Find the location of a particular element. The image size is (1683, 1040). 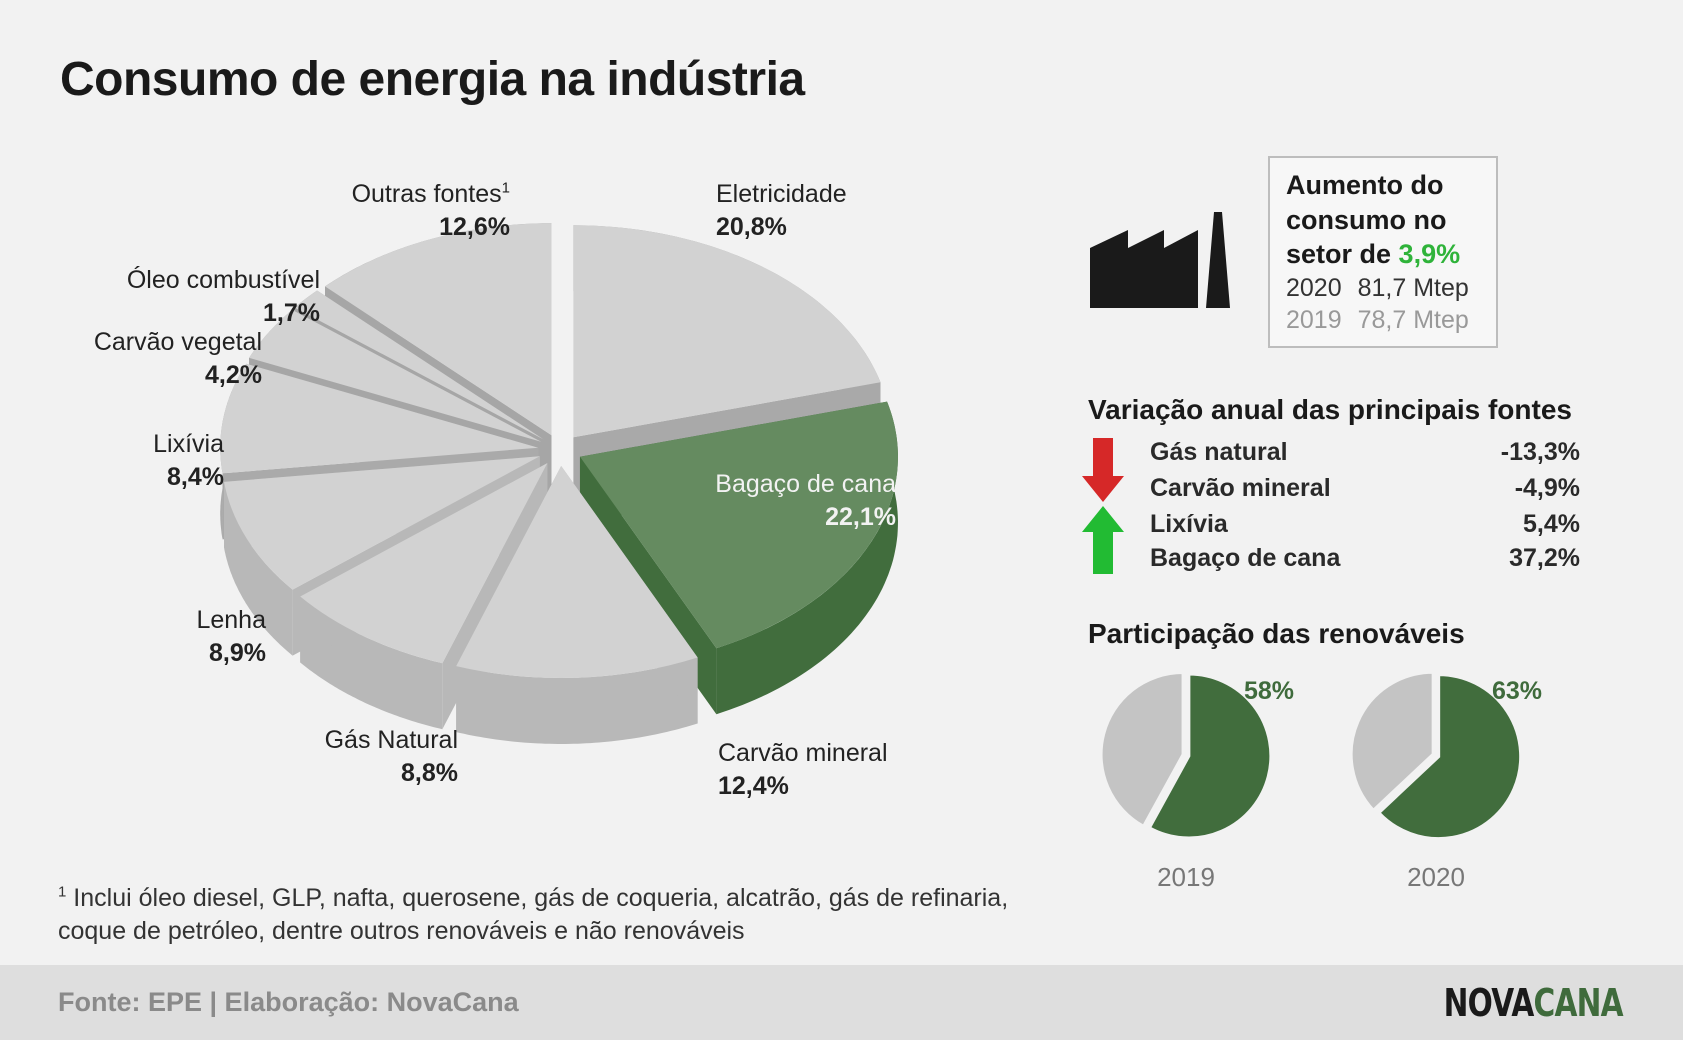

label-bagaco: Bagaço de cana 22,1% is located at coordinates (805, 500).